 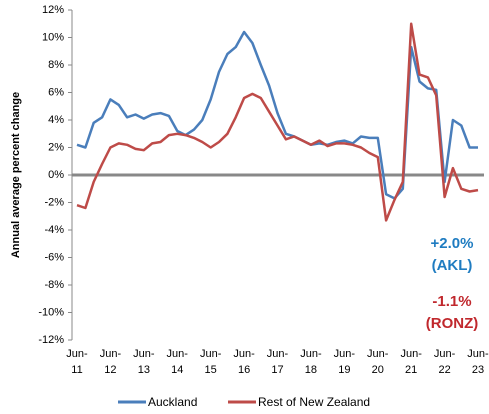 What do you see at coordinates (411, 362) in the screenshot?
I see `x-tick-label: Jun-21` at bounding box center [411, 362].